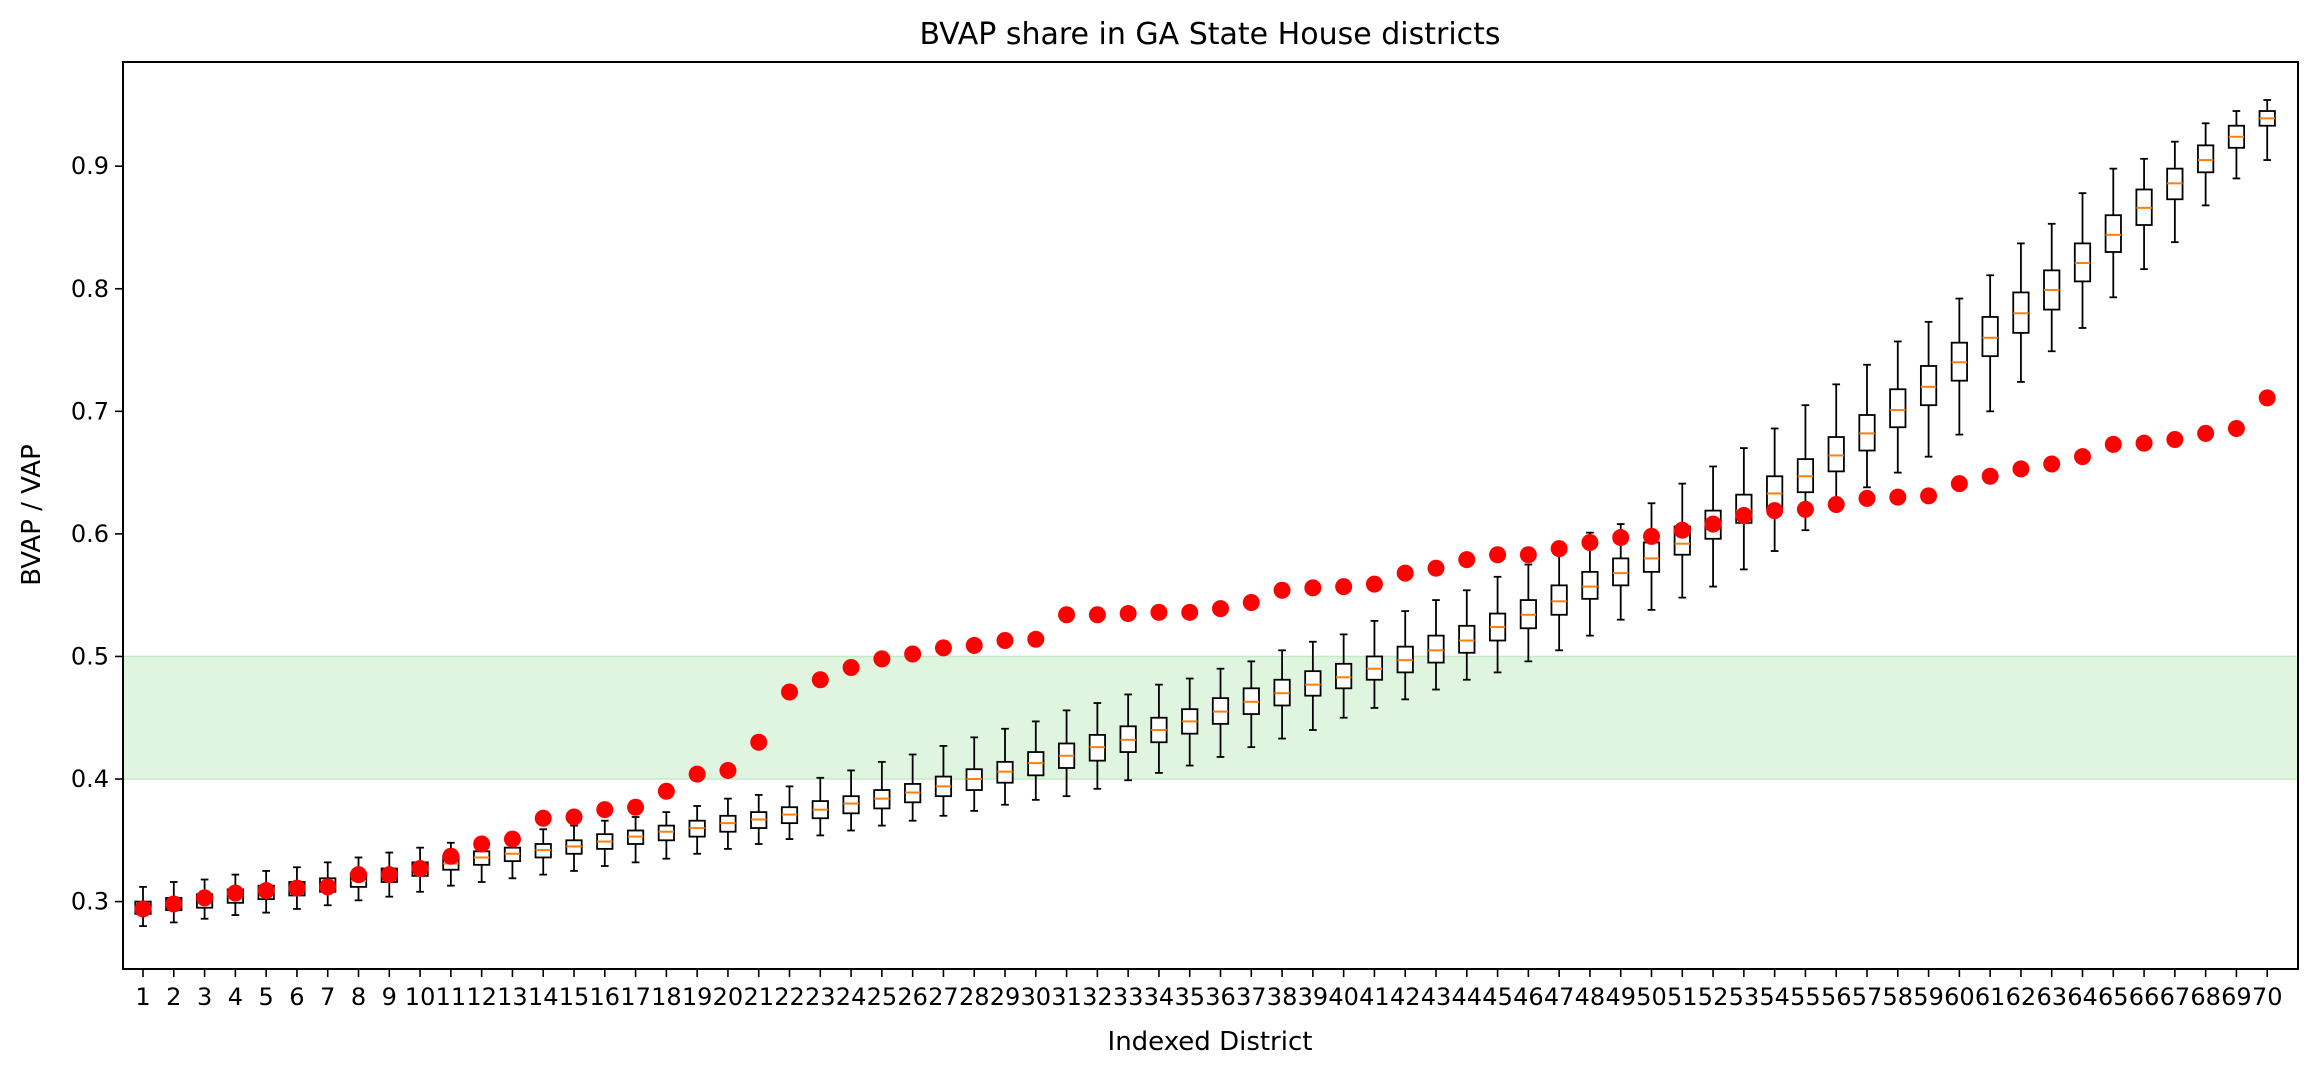  I want to click on x-tick-label: 10, so click(420, 997).